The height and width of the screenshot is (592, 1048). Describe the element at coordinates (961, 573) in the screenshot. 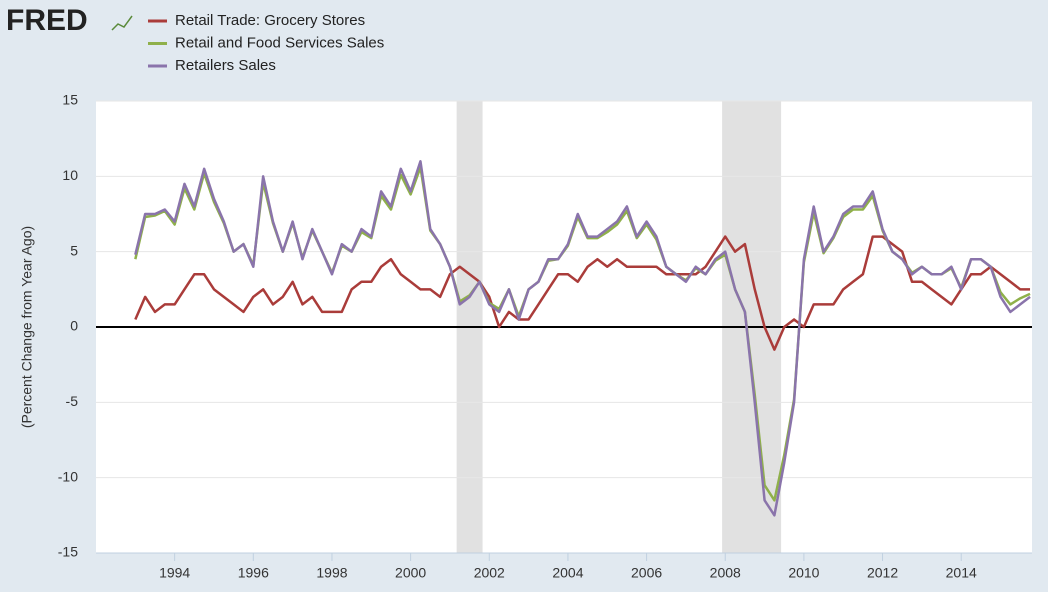

I see `x-tick-label: 2014` at that location.